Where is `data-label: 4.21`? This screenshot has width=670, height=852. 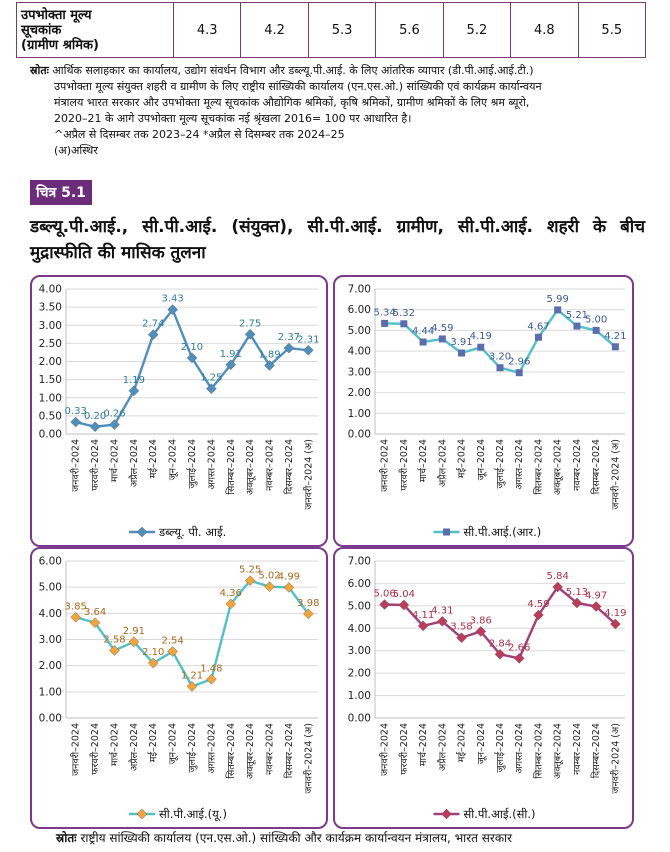 data-label: 4.21 is located at coordinates (615, 336).